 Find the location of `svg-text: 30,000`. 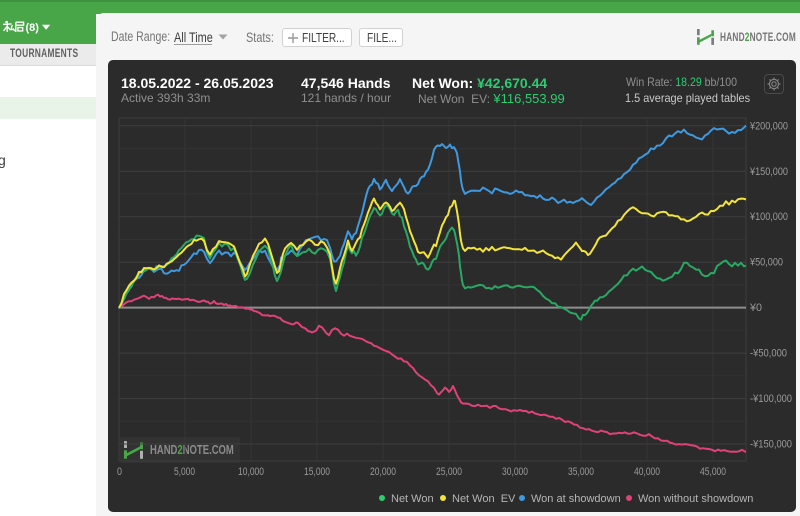

svg-text: 30,000 is located at coordinates (515, 472).